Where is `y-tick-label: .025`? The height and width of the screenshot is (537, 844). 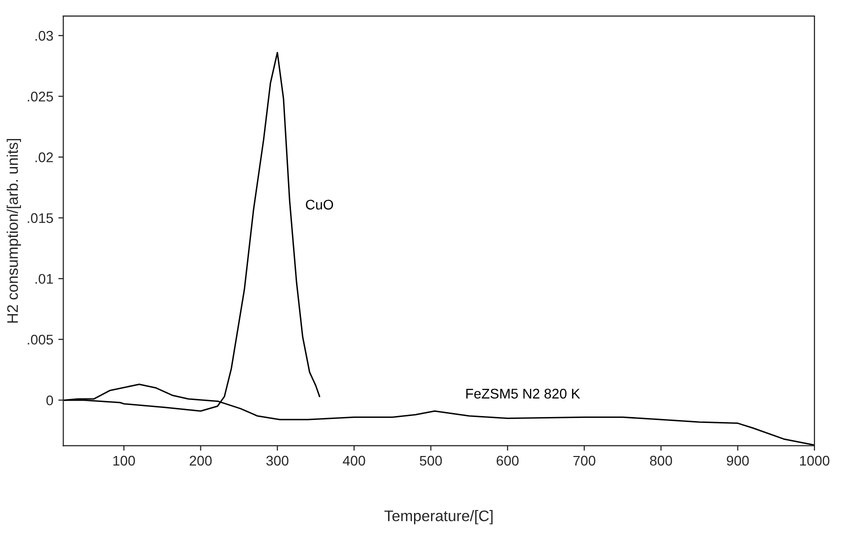
y-tick-label: .025 is located at coordinates (40, 97).